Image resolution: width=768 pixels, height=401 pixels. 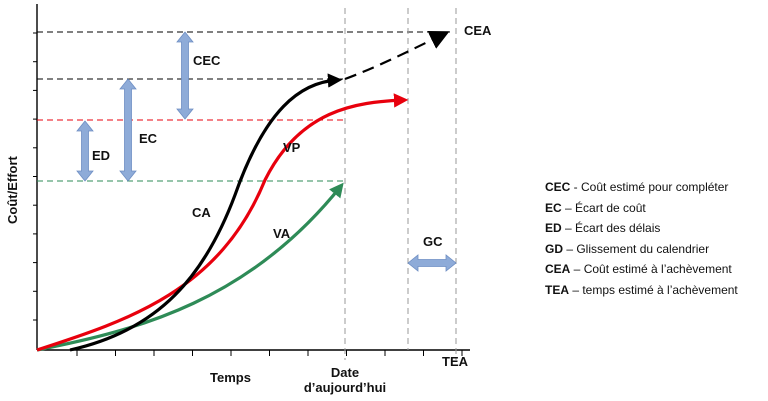 What do you see at coordinates (553, 207) in the screenshot?
I see `legend-abbr: EC` at bounding box center [553, 207].